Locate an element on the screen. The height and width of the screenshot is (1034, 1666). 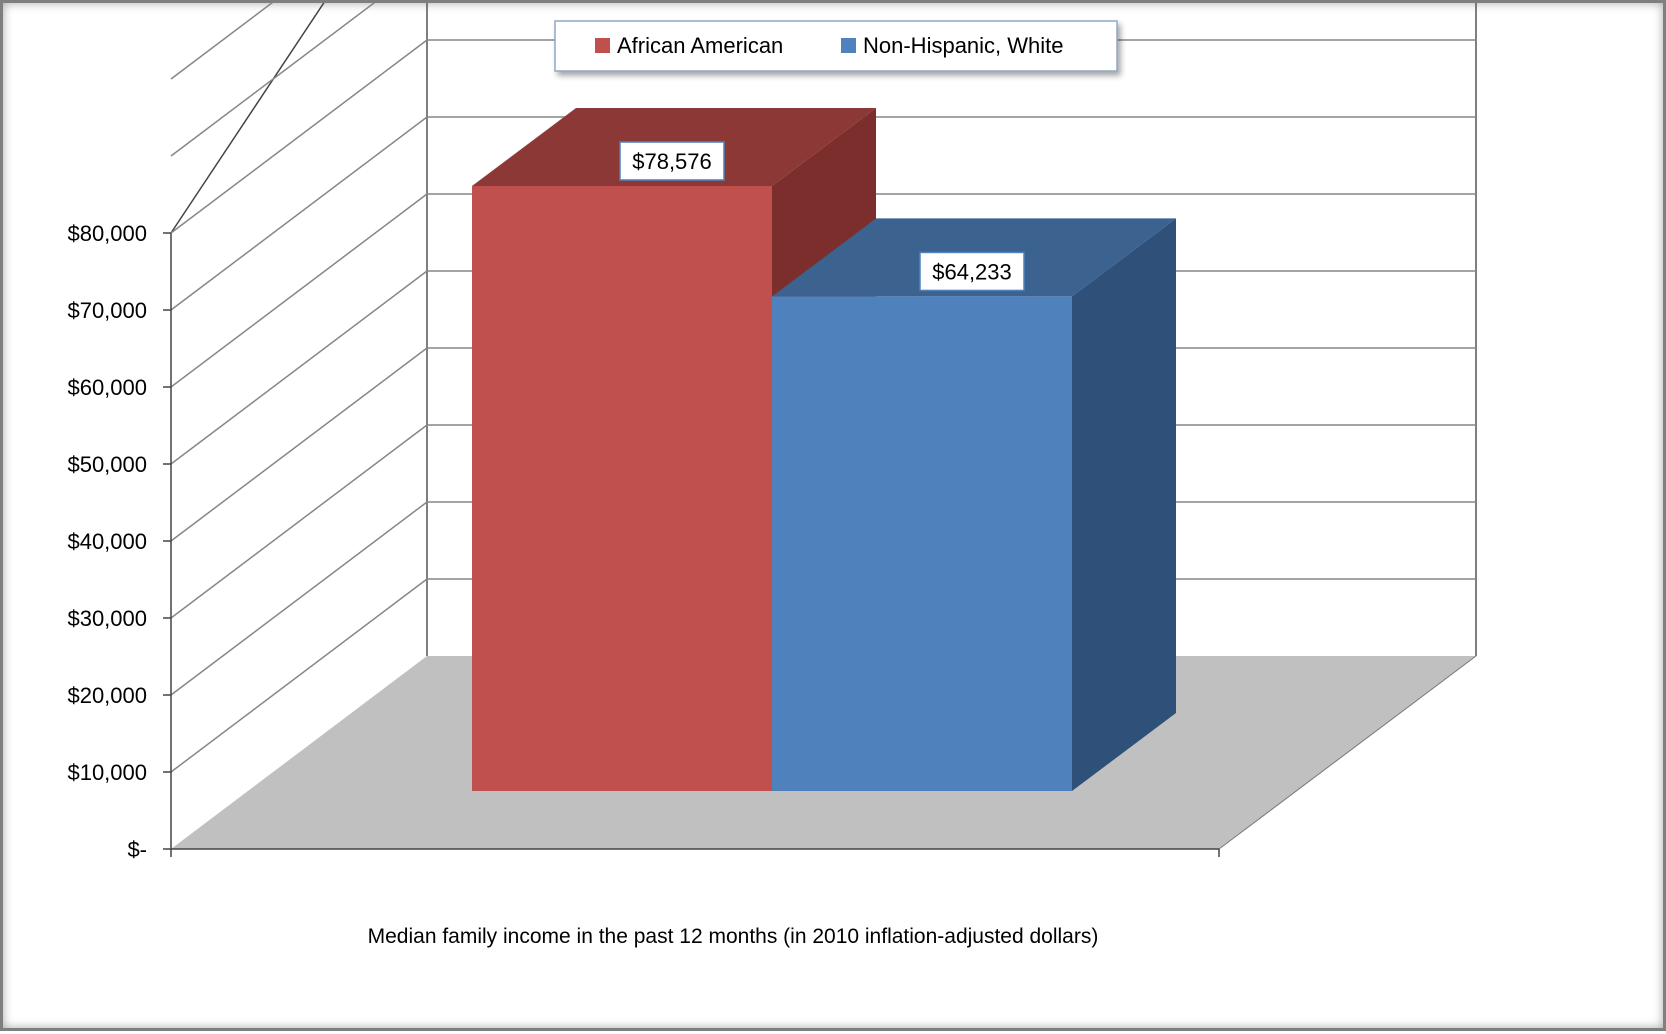
bar-non-hispanic-white is located at coordinates (922, 543).